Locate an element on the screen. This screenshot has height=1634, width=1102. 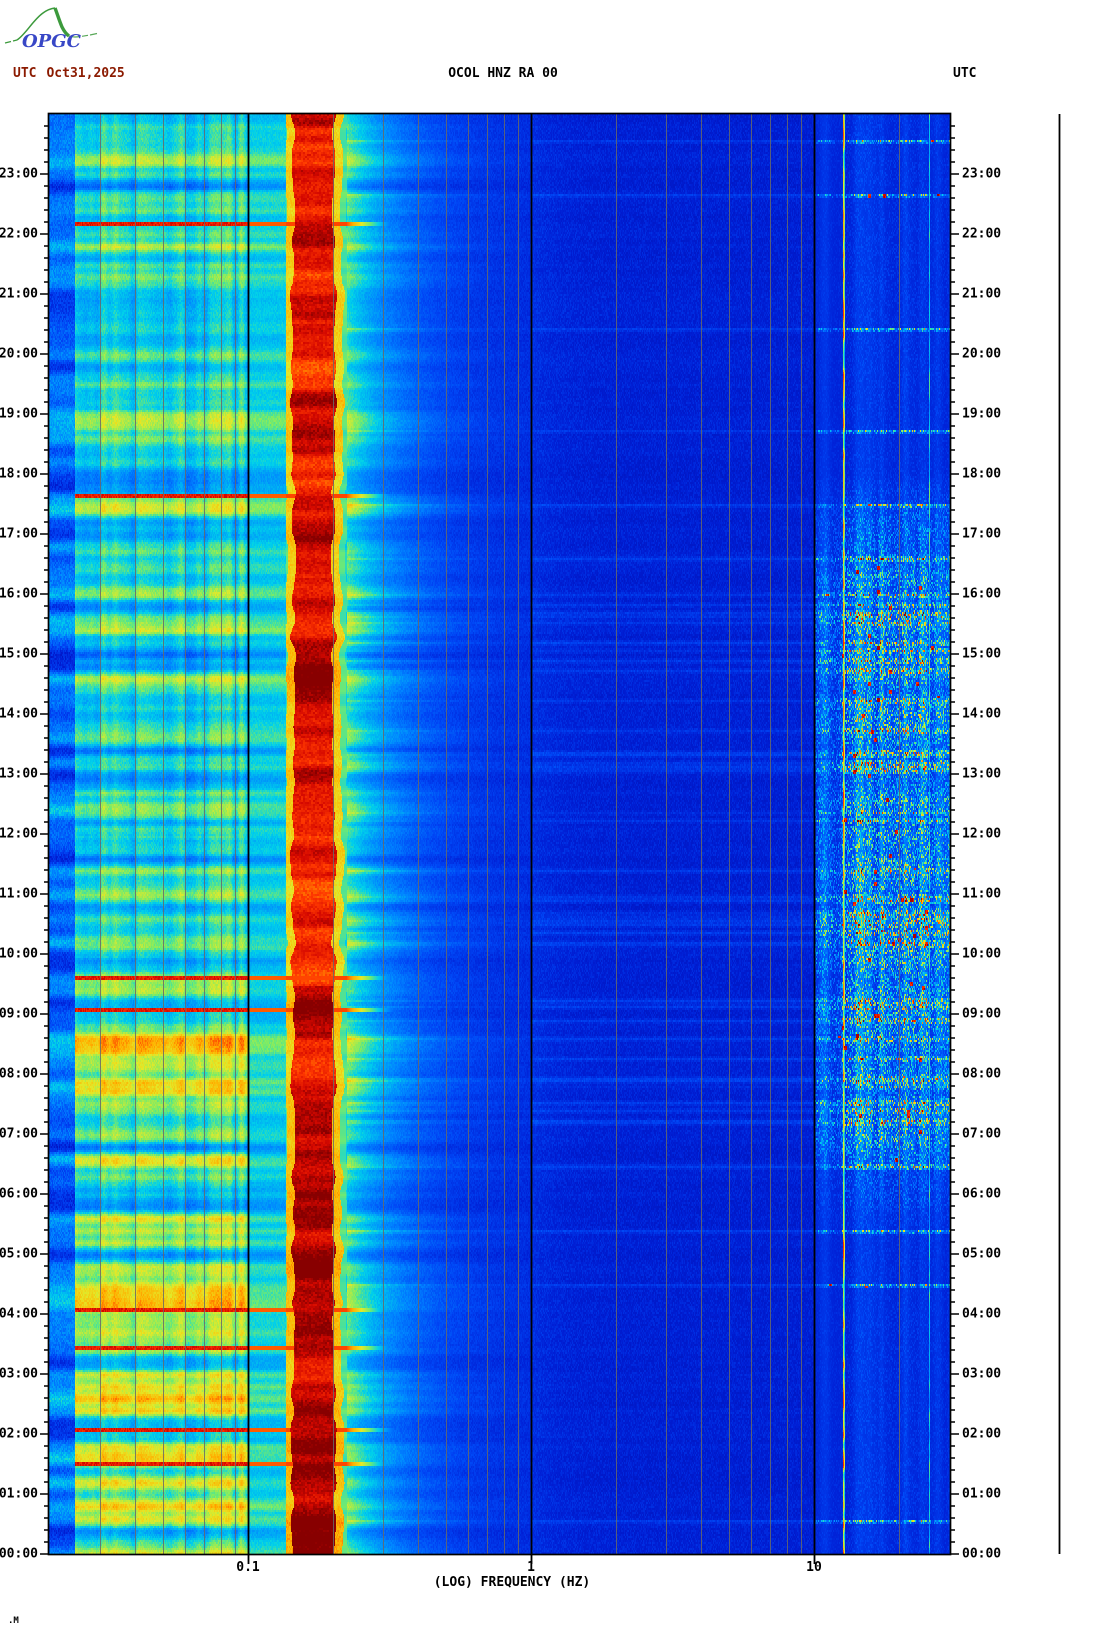
opgc-logo: OPGC is located at coordinates (51, 29).